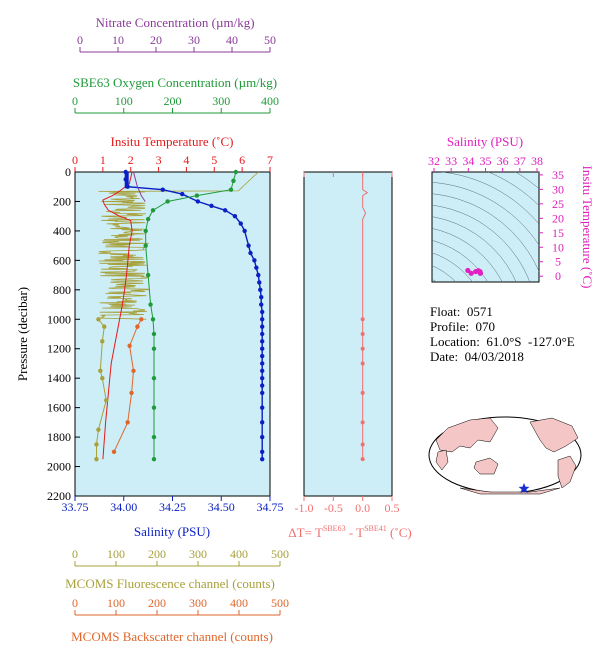 The image size is (608, 662). Describe the element at coordinates (171, 141) in the screenshot. I see `temperature-axis-label: Insitu Temperature (˚C)` at that location.